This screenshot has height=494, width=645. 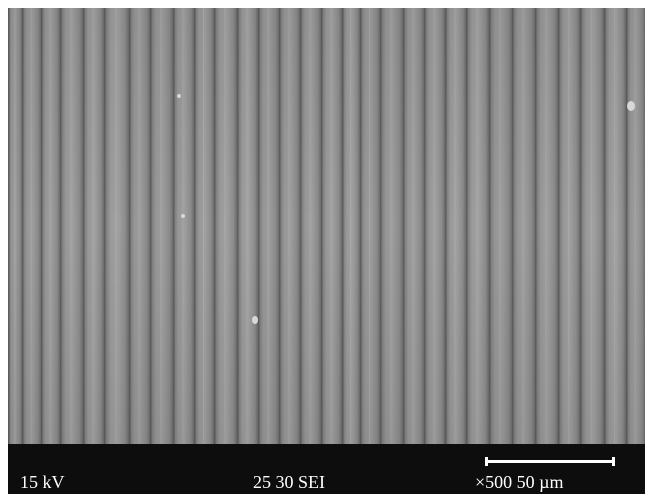 What do you see at coordinates (326, 469) in the screenshot?
I see `sem-info-bar: 15 kV 25 30 SEI ×500 50 µm` at bounding box center [326, 469].